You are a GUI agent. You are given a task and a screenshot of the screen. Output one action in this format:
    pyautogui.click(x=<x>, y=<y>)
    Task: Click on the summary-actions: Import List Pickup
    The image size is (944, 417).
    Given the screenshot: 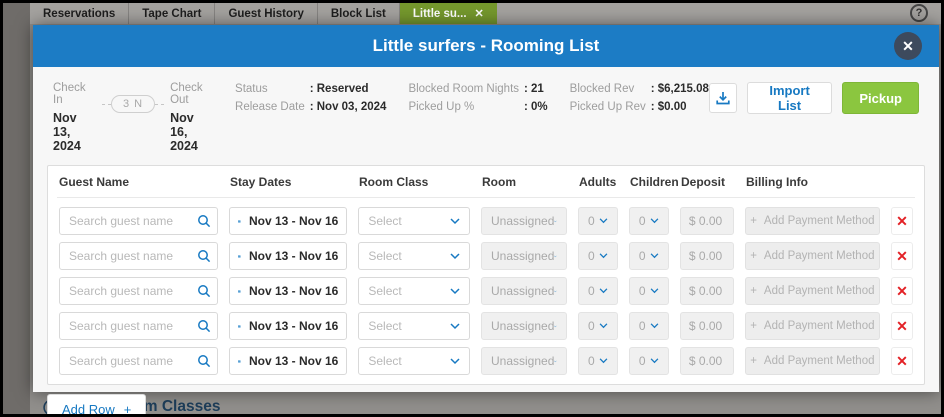 What is the action you would take?
    pyautogui.click(x=813, y=98)
    